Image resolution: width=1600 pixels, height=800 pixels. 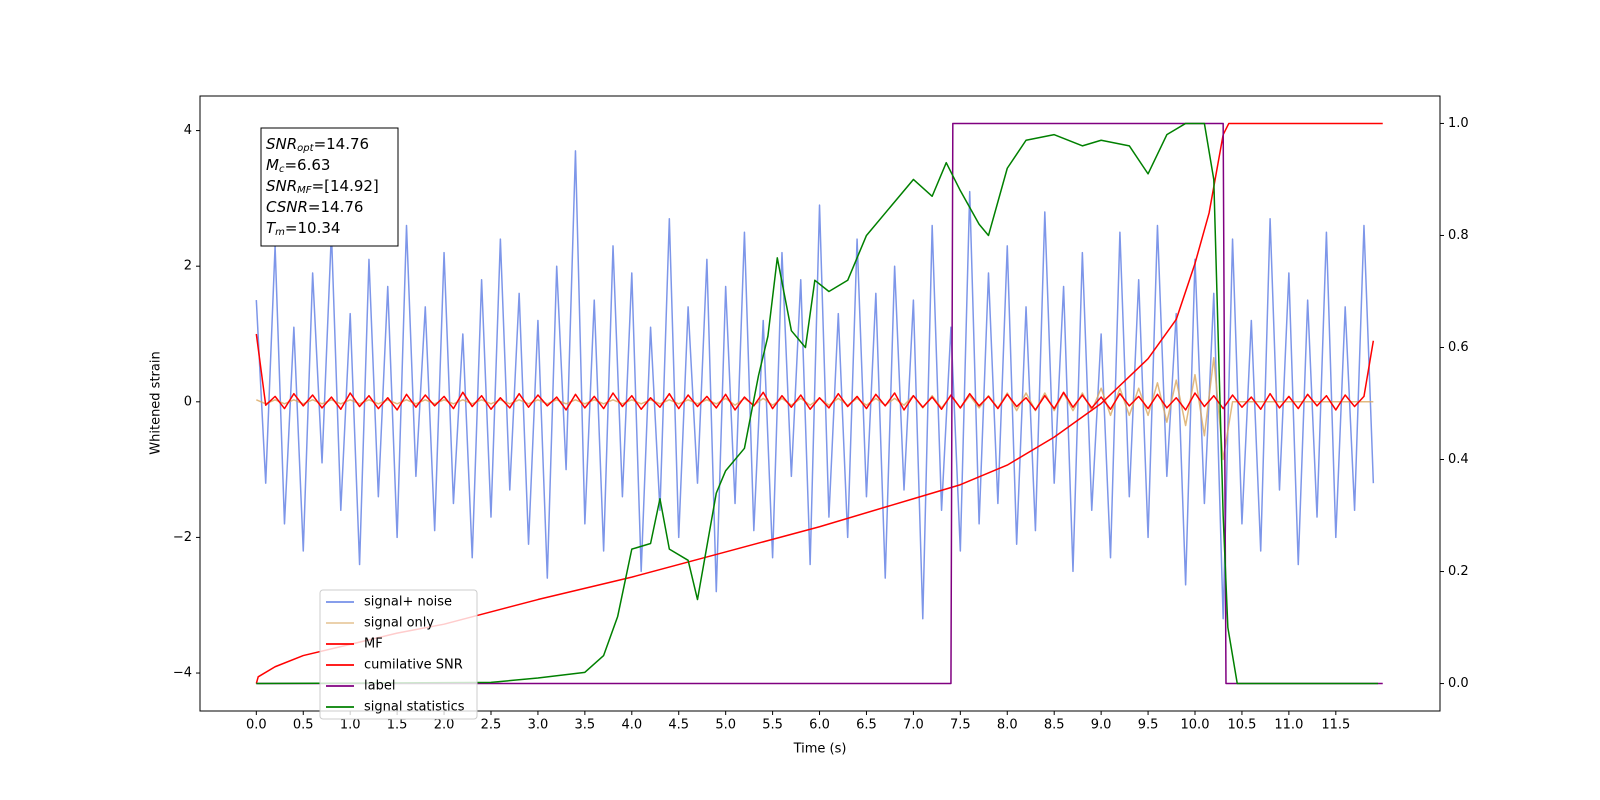 I want to click on x-tick-label: 9.0, so click(x=1101, y=725).